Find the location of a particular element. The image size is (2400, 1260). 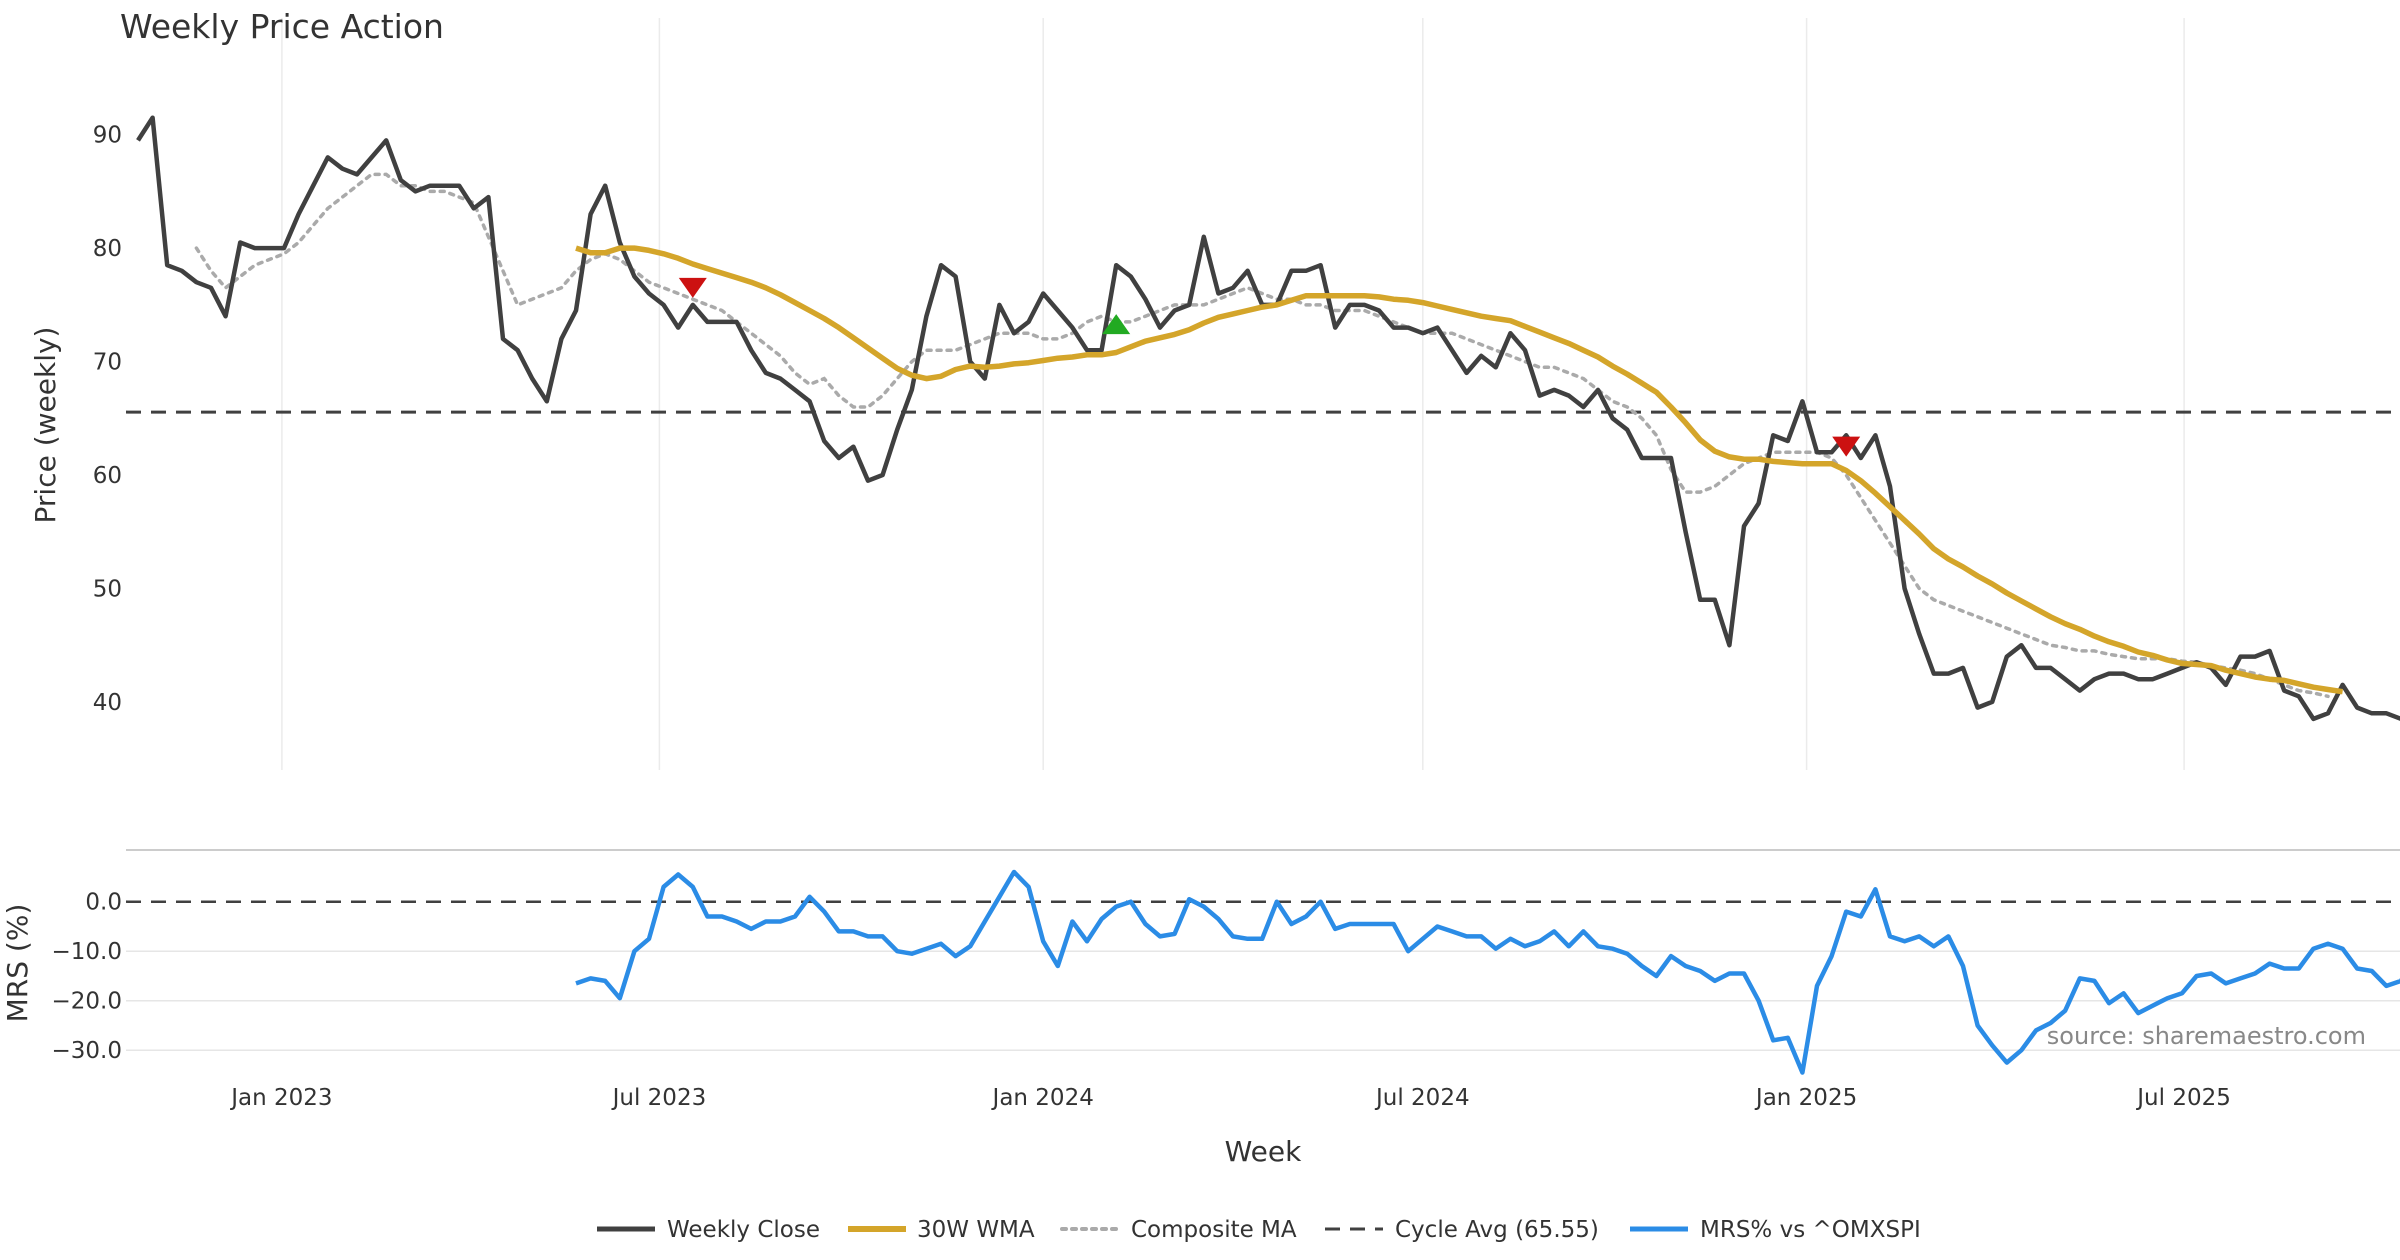

mrs-y-tick-label: −10.0 is located at coordinates (87, 952).